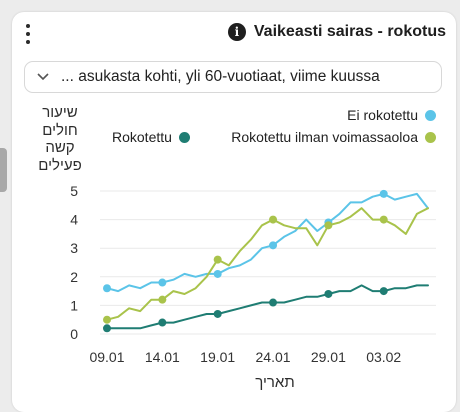 The image size is (460, 412). I want to click on card-title: Vaikeasti sairas - rokotus, so click(349, 31).